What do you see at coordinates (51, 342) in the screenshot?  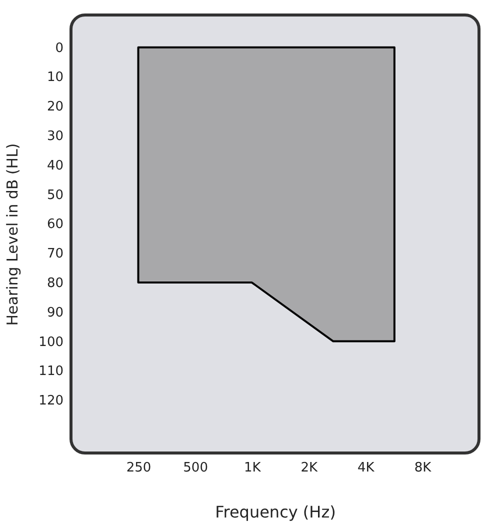 I see `y-tick-label: 100` at bounding box center [51, 342].